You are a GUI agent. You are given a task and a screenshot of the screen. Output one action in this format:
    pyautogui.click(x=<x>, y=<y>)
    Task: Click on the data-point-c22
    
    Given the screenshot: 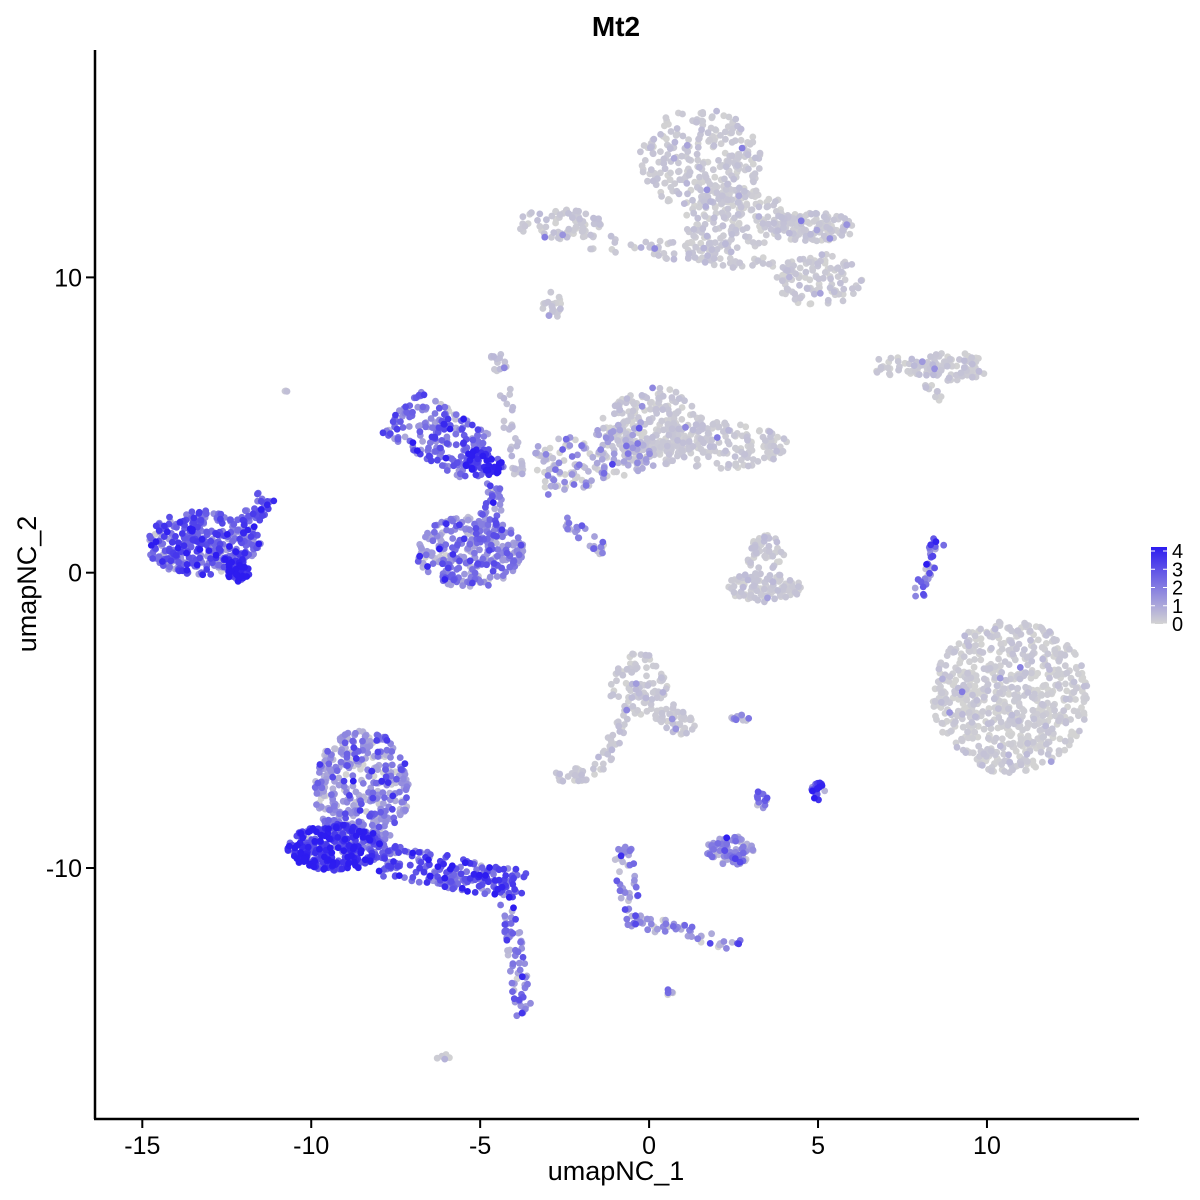 What is the action you would take?
    pyautogui.click(x=244, y=525)
    